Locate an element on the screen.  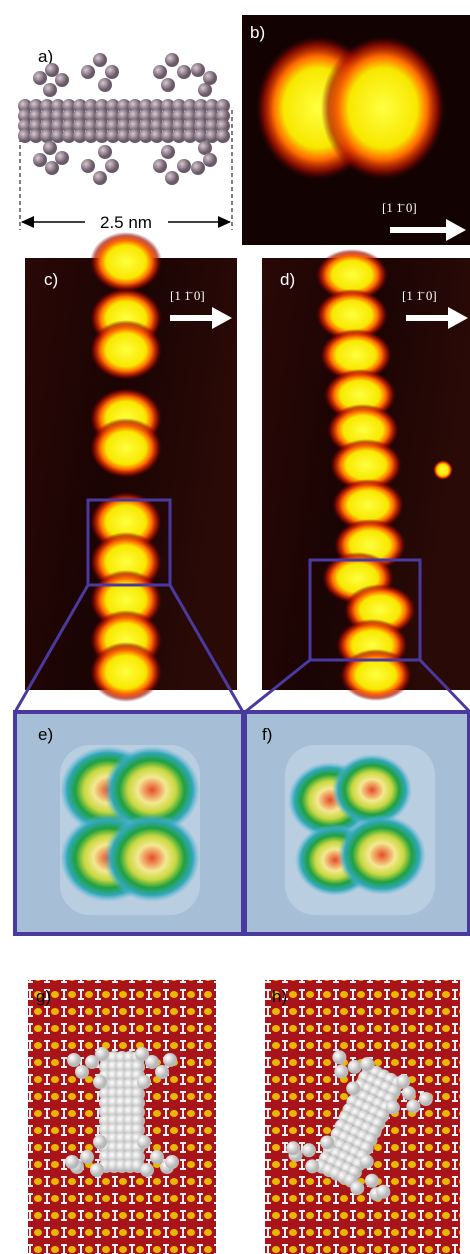
scale-label: 2.5 nm is located at coordinates (126, 222).